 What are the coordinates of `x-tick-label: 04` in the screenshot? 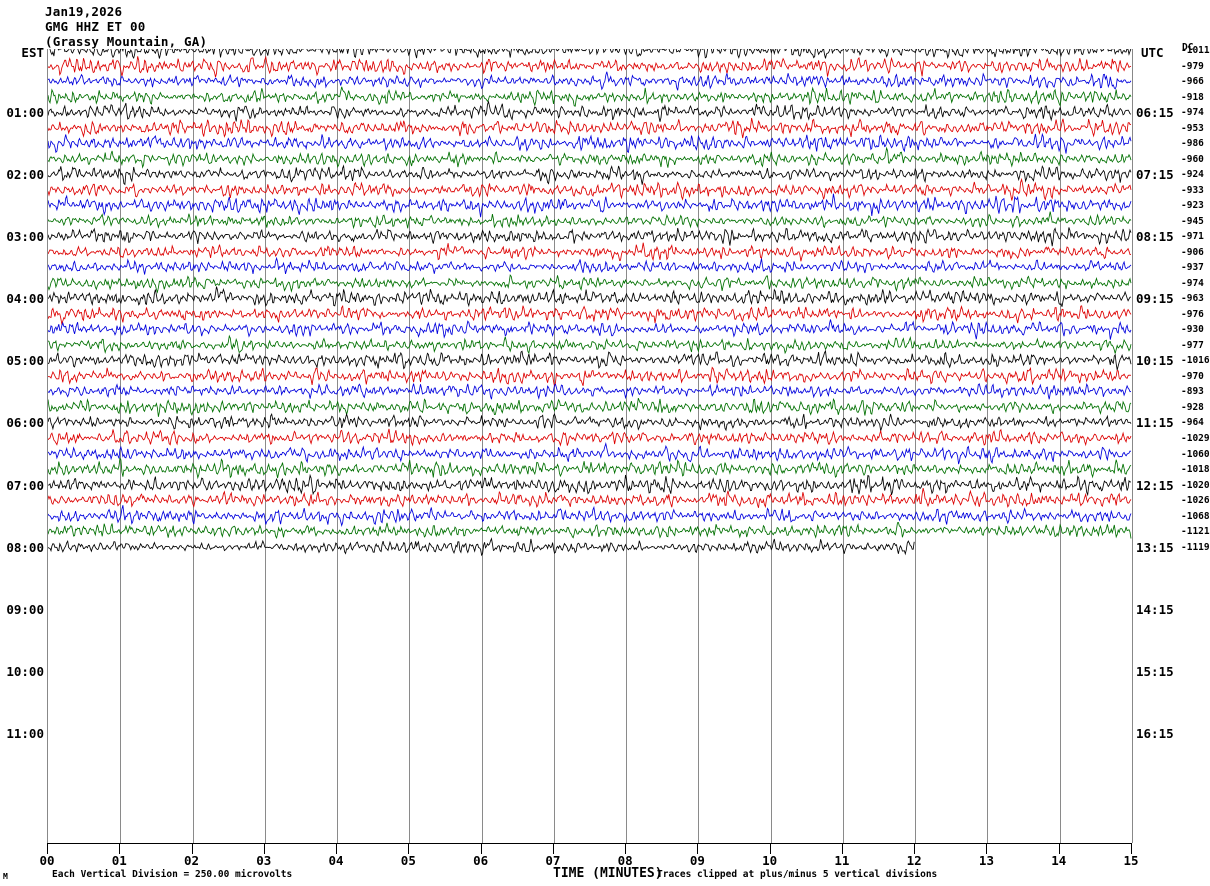 It's located at (336, 860).